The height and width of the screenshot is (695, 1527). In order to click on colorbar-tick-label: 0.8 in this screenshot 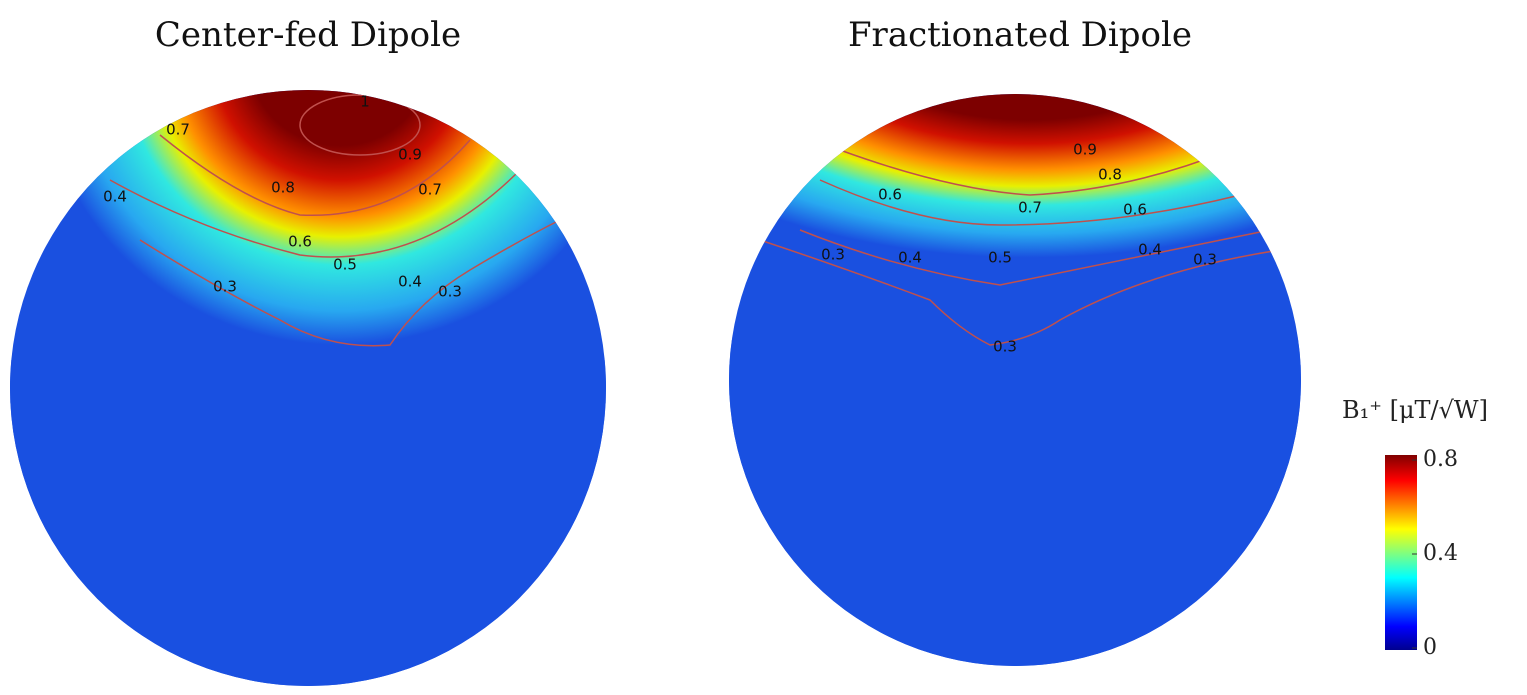, I will do `click(1440, 459)`.